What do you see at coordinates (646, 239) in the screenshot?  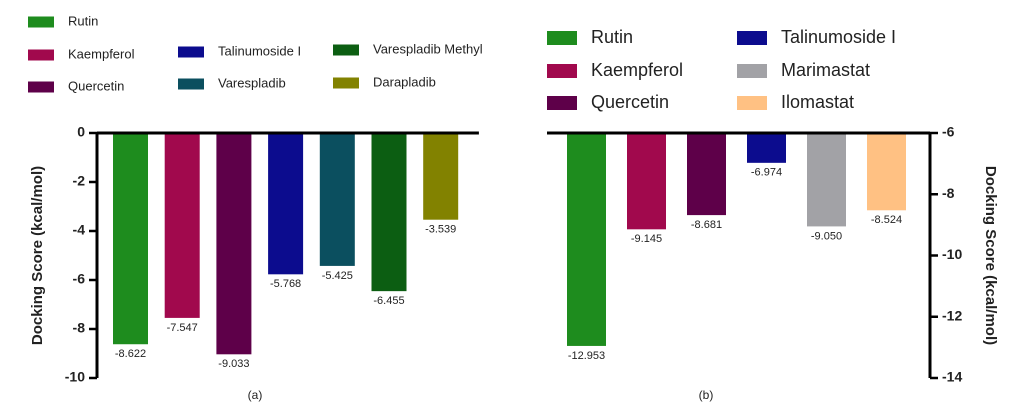 I see `value-label: -9.145` at bounding box center [646, 239].